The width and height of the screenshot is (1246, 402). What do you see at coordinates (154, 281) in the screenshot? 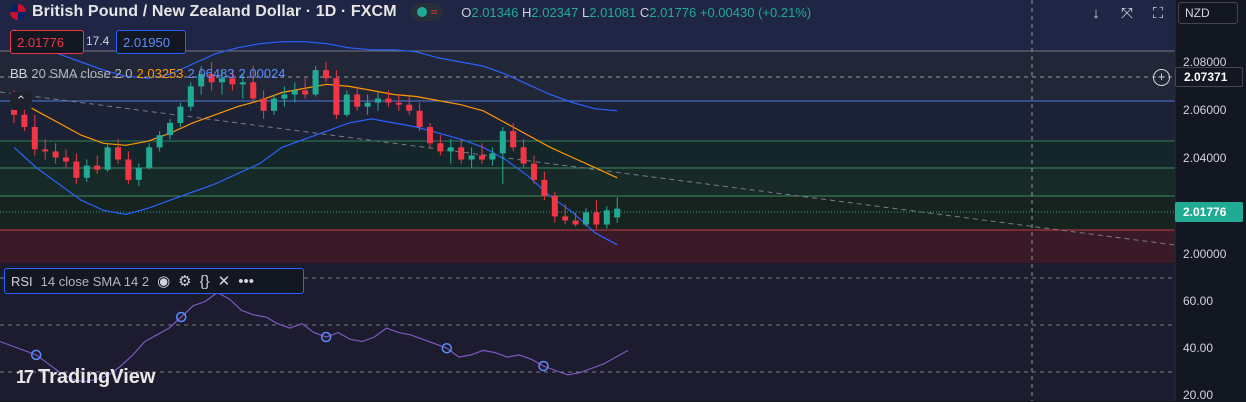
I see `rsi-legend: RSI 14 close SMA 14 2 ◉ ⚙ {} ✕ •••` at bounding box center [154, 281].